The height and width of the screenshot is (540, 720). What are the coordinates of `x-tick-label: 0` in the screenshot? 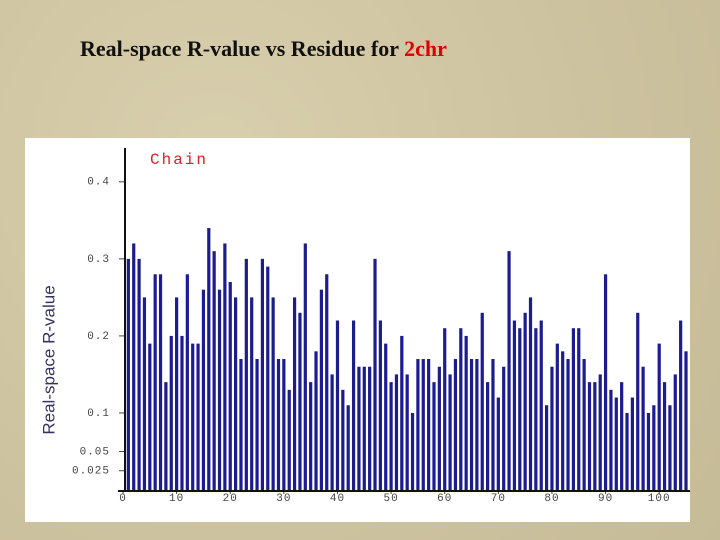 It's located at (123, 499).